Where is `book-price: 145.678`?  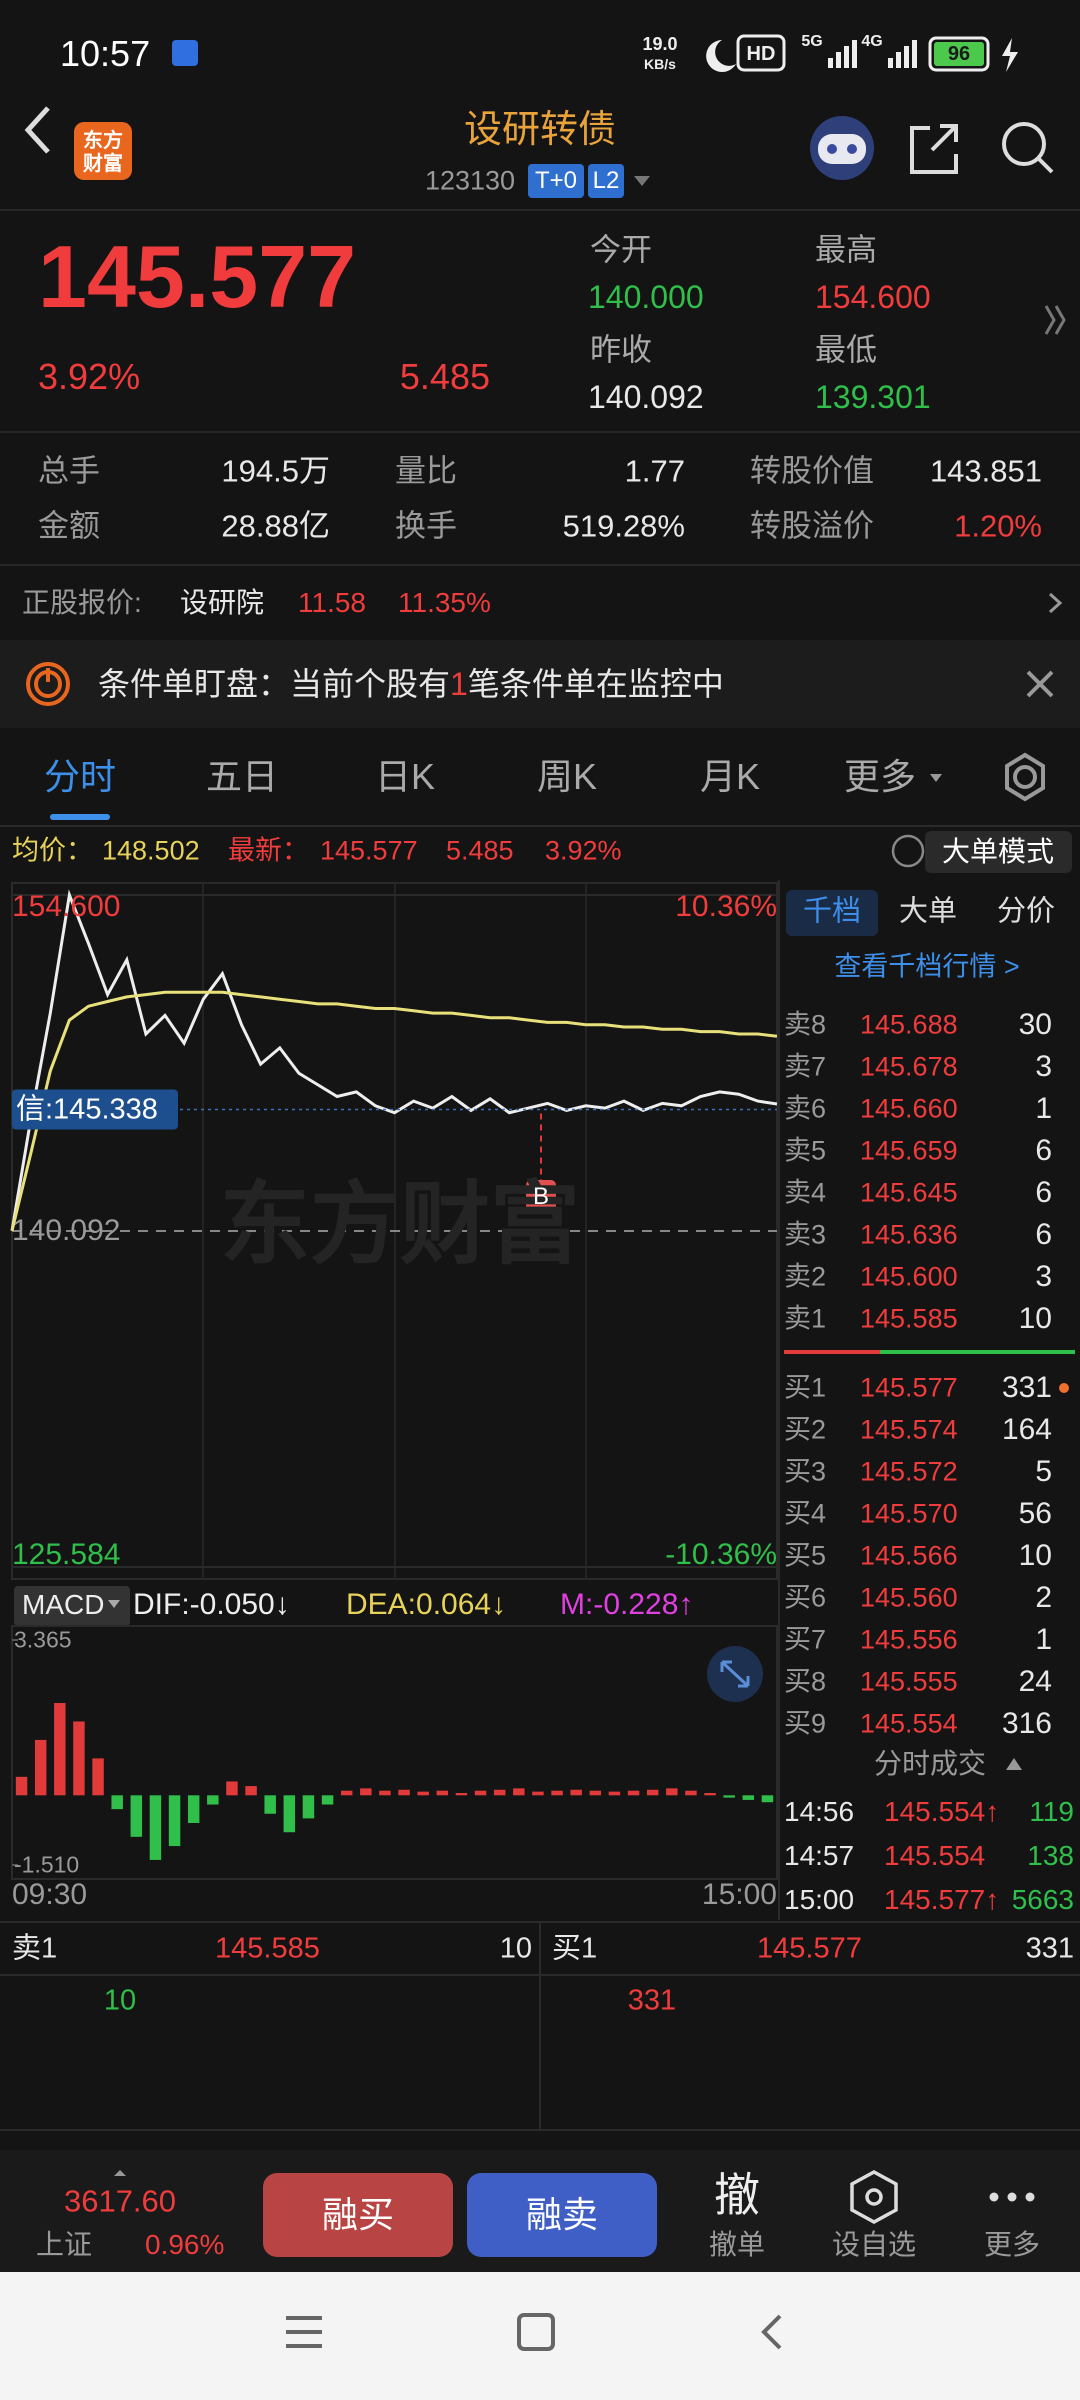 book-price: 145.678 is located at coordinates (909, 1066).